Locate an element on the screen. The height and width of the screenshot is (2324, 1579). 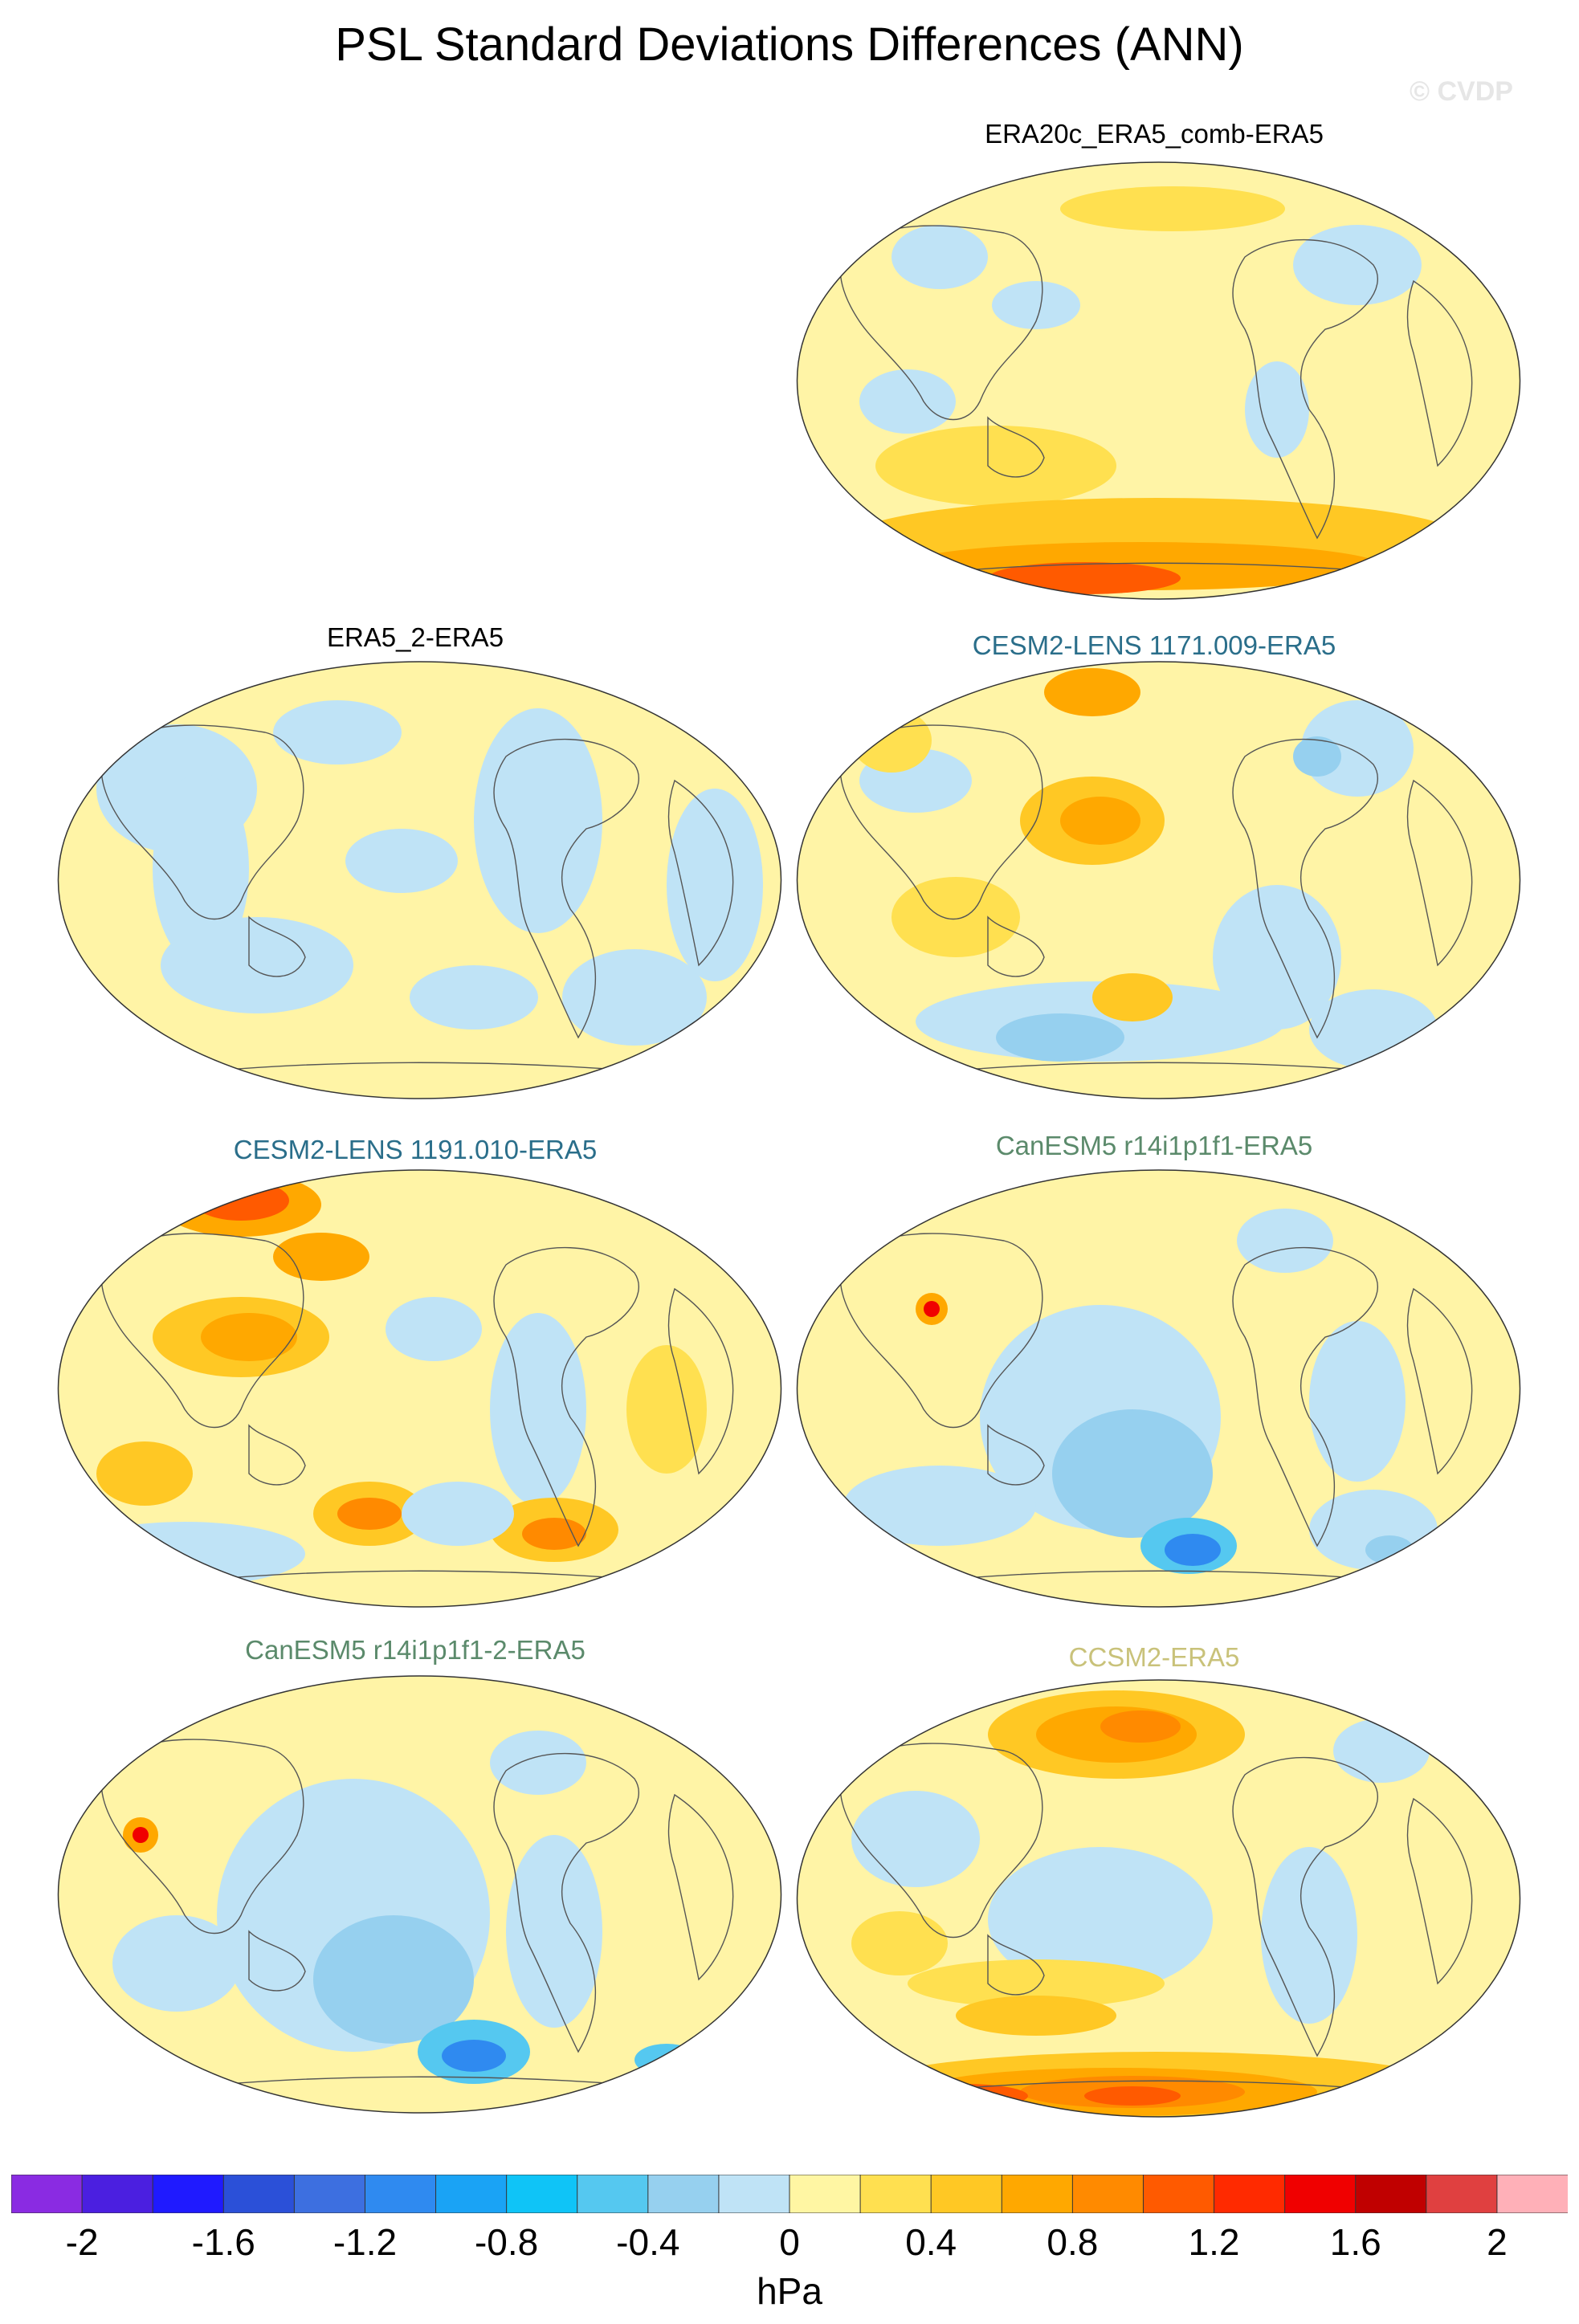
map-cesm1171 is located at coordinates (1158, 880).